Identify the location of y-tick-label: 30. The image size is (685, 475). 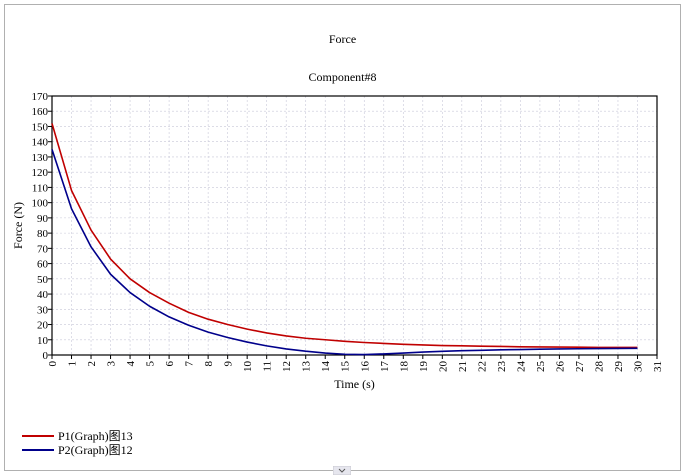
(43, 310).